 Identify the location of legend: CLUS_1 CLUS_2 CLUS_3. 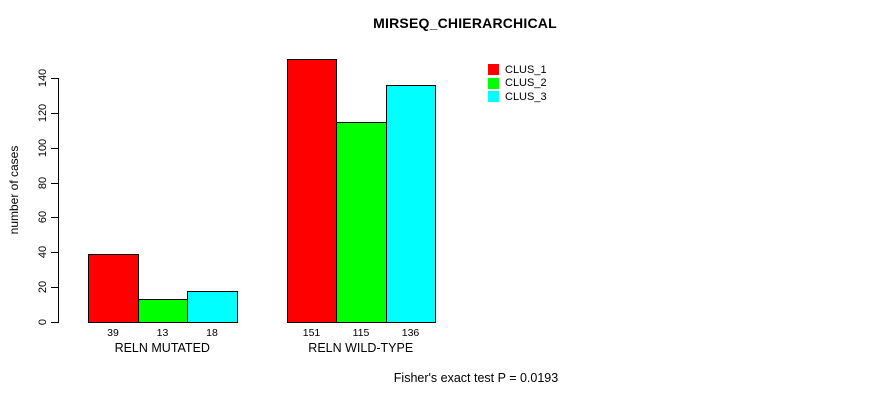
(517, 83).